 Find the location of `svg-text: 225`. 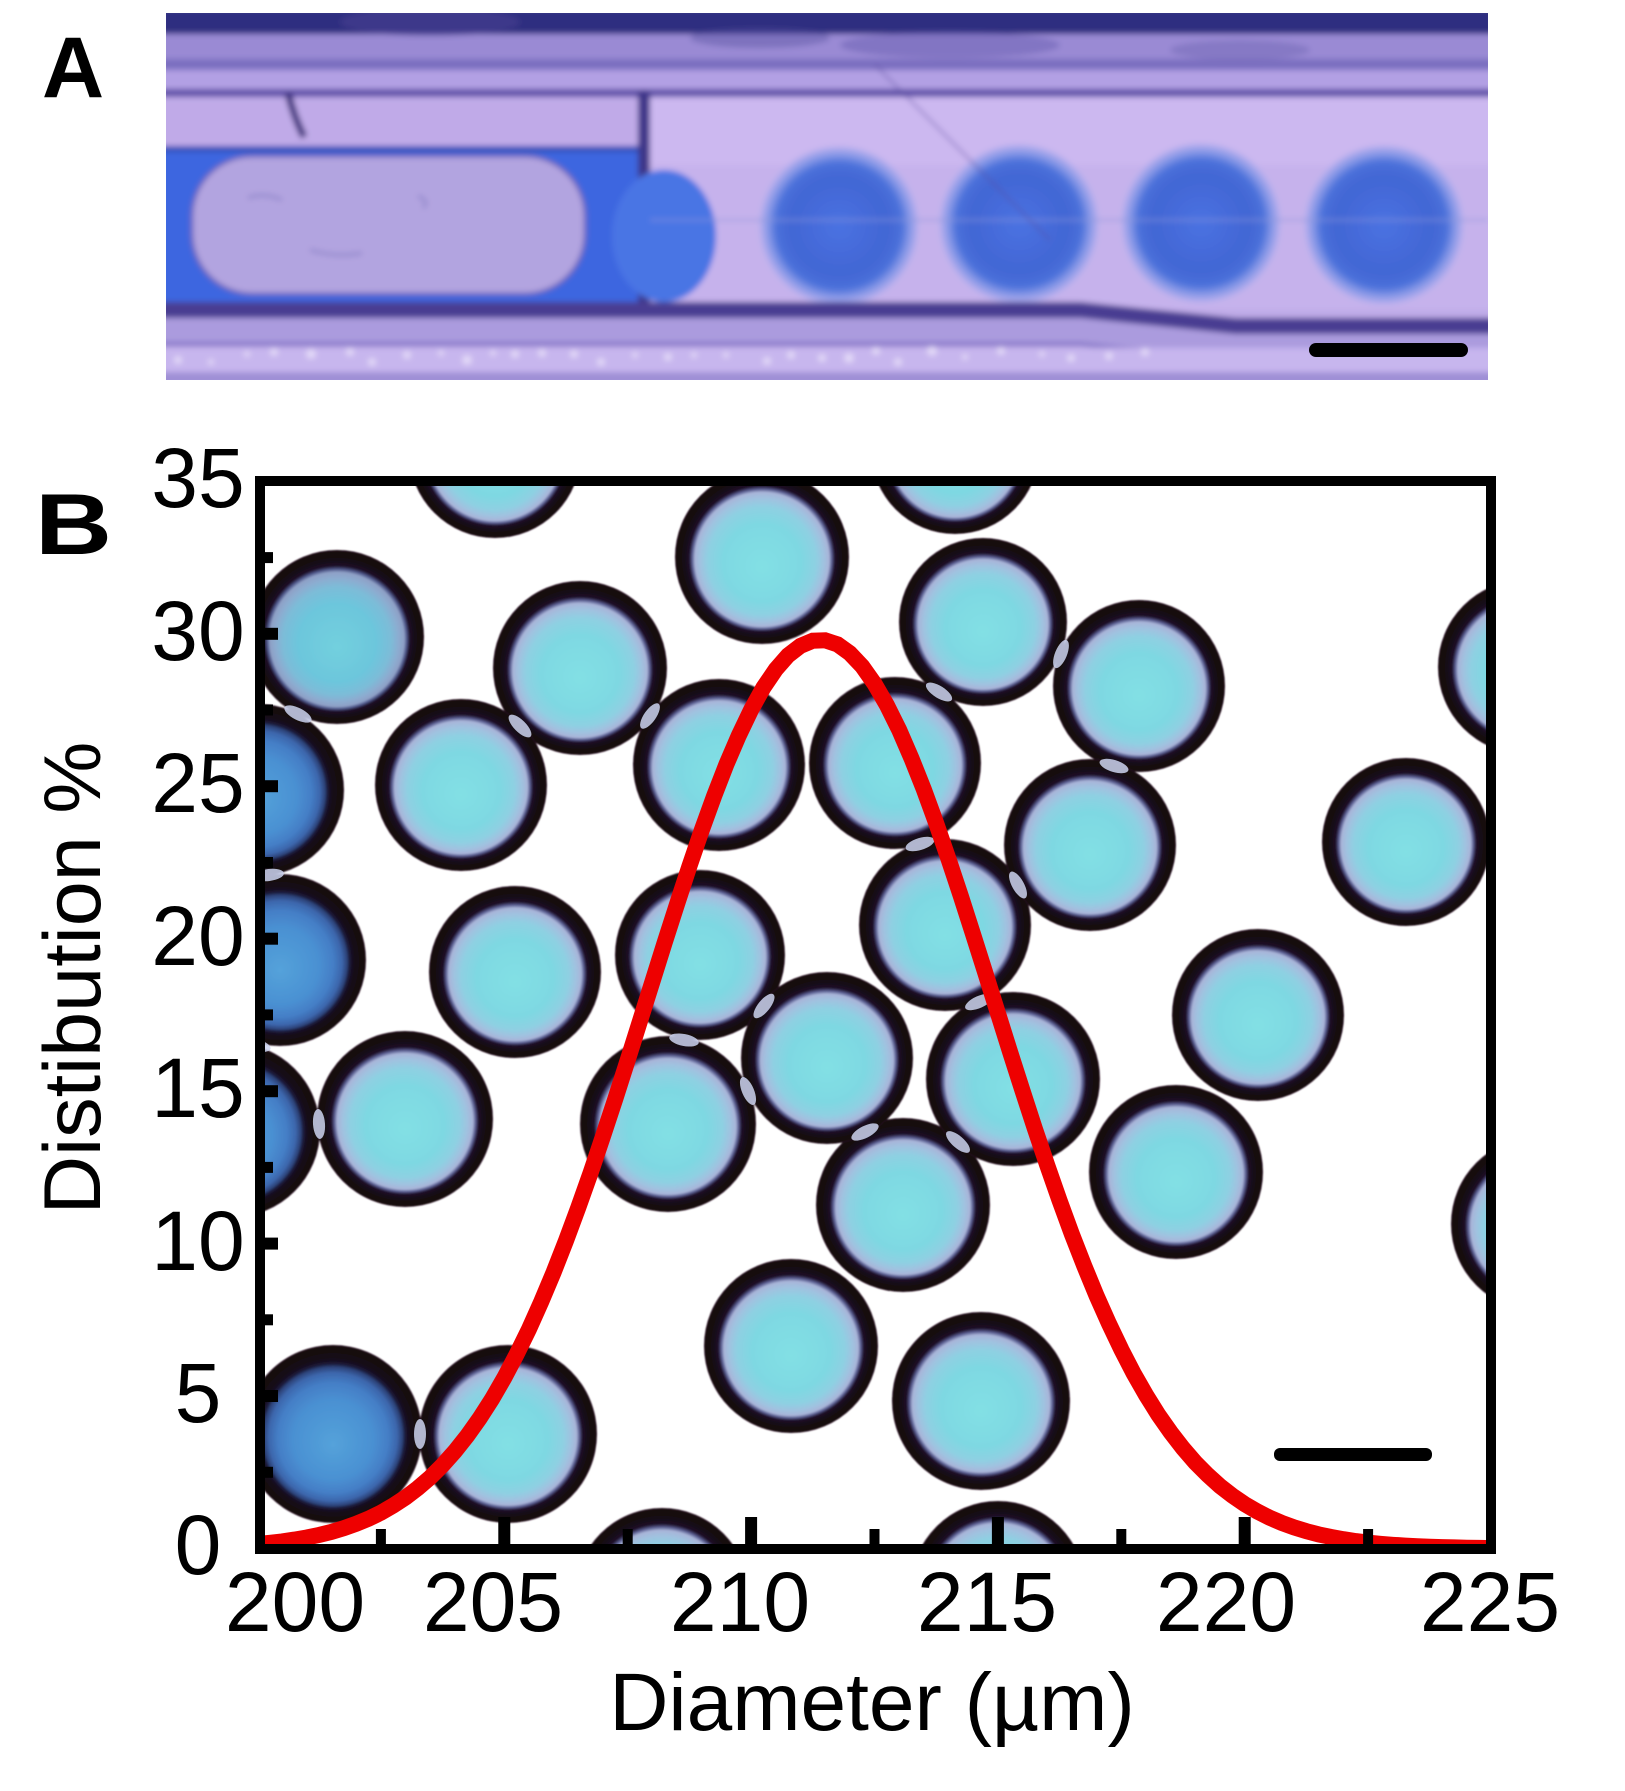

svg-text: 225 is located at coordinates (1490, 1602).